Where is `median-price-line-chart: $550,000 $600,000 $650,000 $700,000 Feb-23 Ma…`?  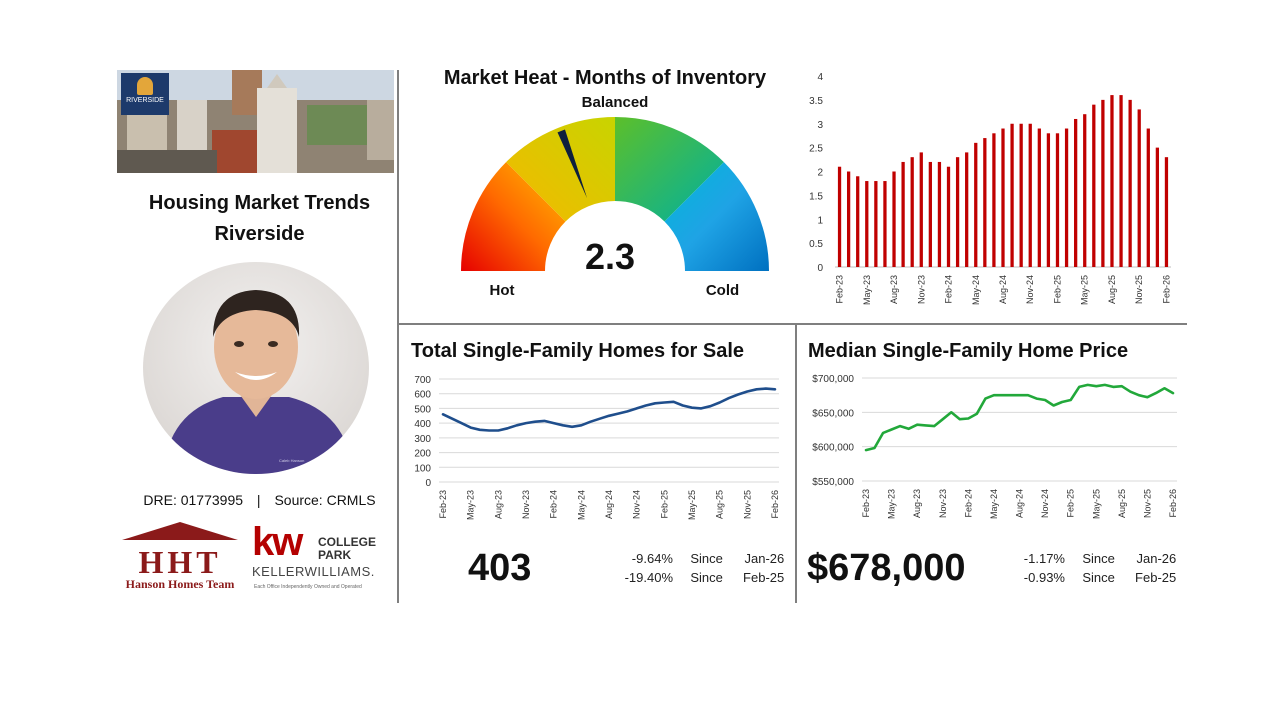
median-price-line-chart: $550,000 $600,000 $650,000 $700,000 Feb-23 Ma… is located at coordinates (995, 446).